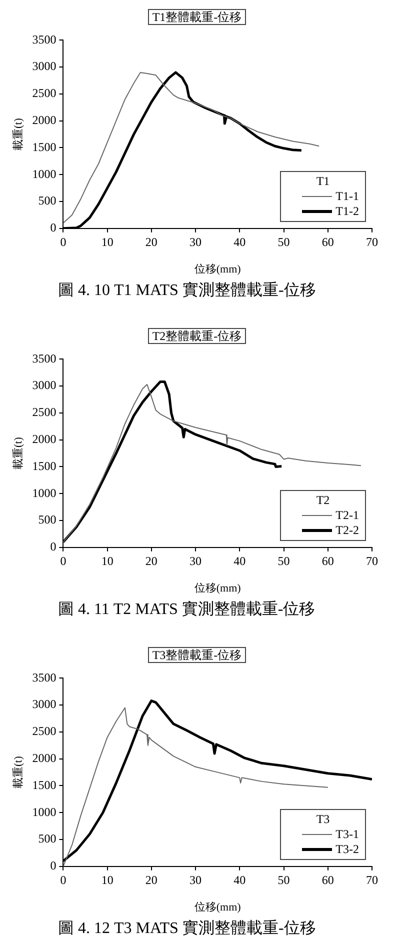  What do you see at coordinates (323, 500) in the screenshot?
I see `legend-title: T2` at bounding box center [323, 500].